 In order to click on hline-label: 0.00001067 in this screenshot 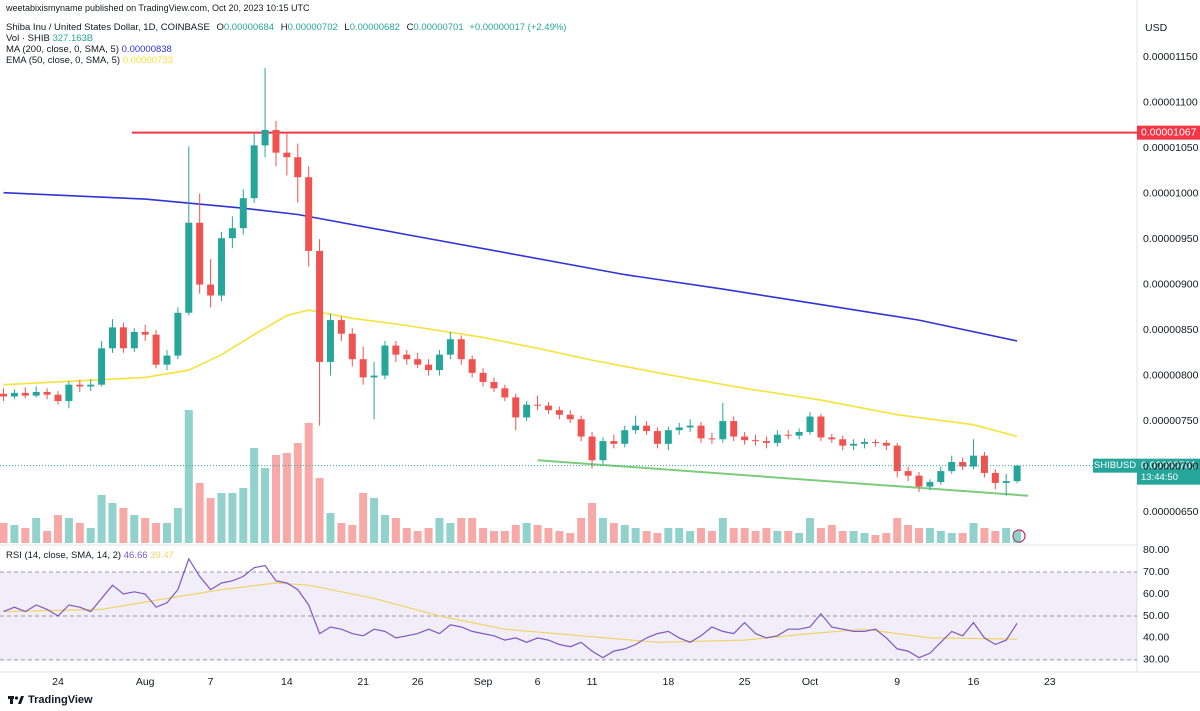, I will do `click(1169, 132)`.